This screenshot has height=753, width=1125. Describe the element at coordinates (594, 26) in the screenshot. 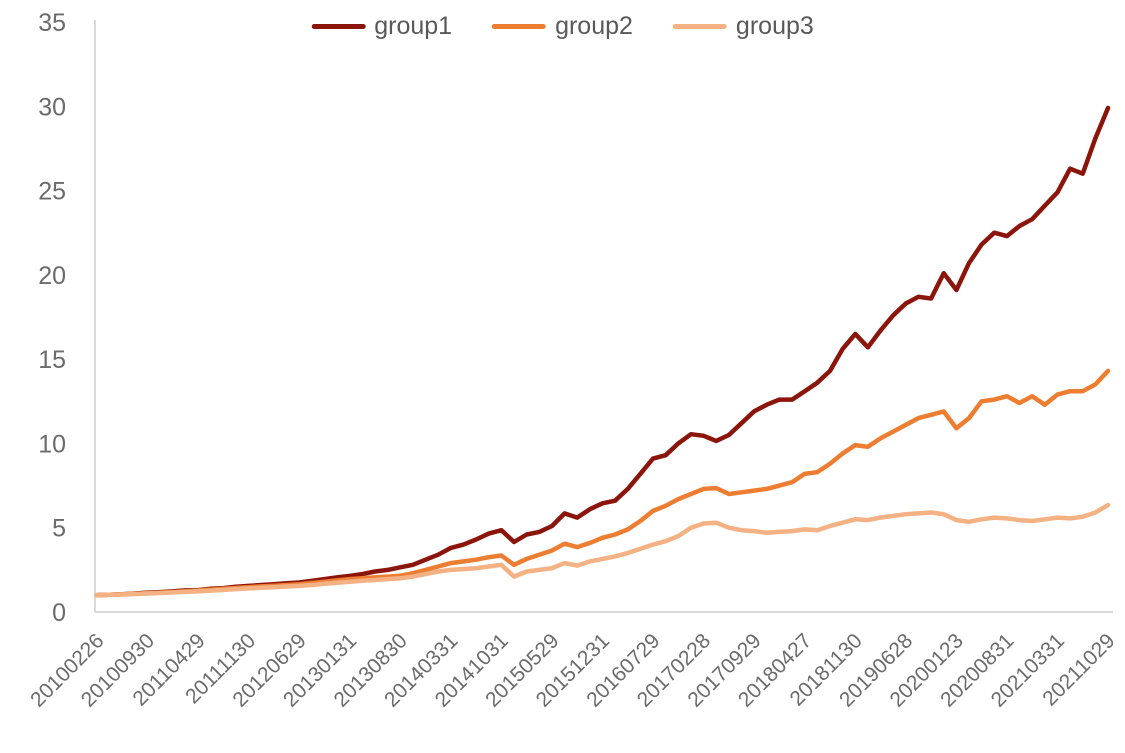

I see `legend-label-group2: group2` at that location.